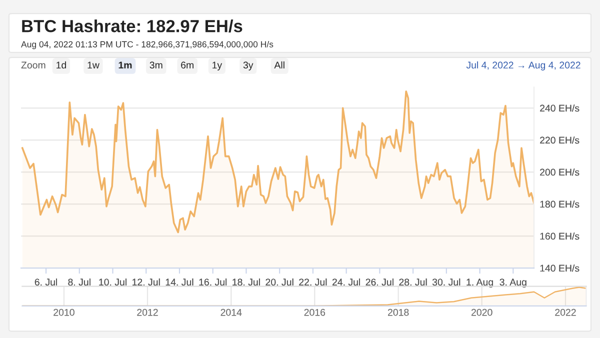 The height and width of the screenshot is (338, 600). I want to click on text: 1w, so click(94, 65).